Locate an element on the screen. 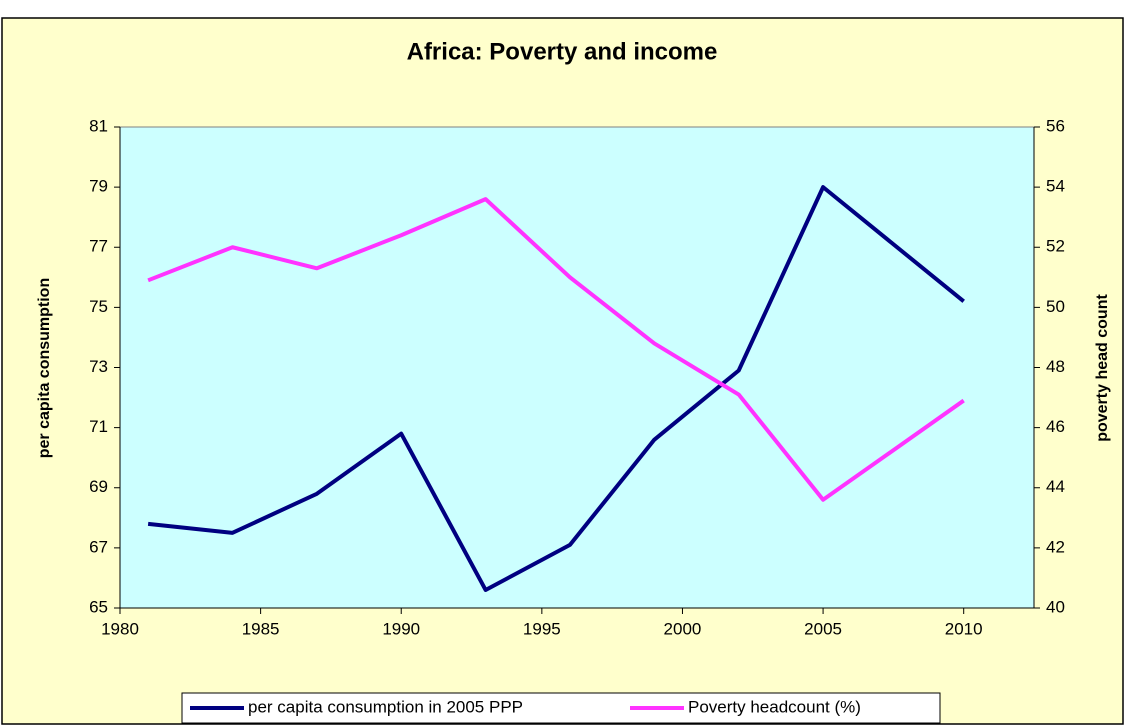  x-tick-label: 1980 is located at coordinates (120, 628).